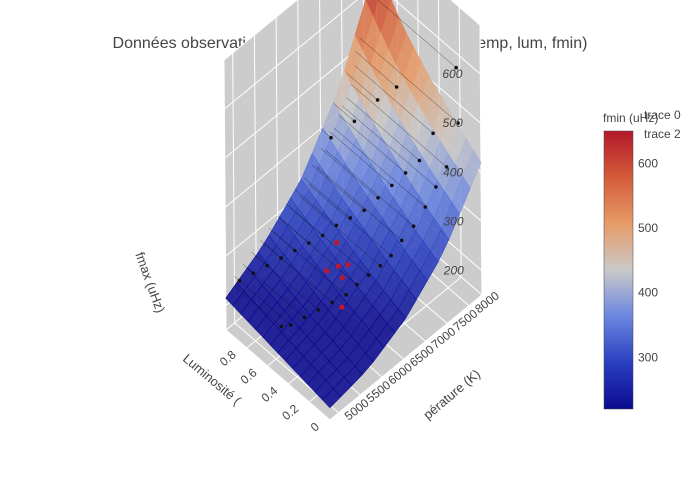 This screenshot has height=500, width=700. Describe the element at coordinates (249, 376) in the screenshot. I see `lum-tick-label: 0.6` at that location.